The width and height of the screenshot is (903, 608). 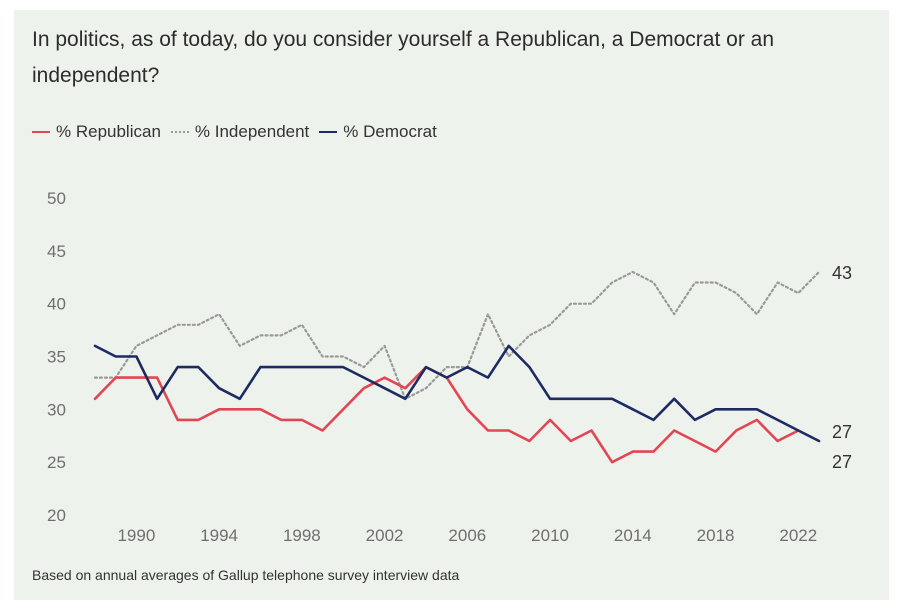 I want to click on legend-swatch-democrat, so click(x=328, y=132).